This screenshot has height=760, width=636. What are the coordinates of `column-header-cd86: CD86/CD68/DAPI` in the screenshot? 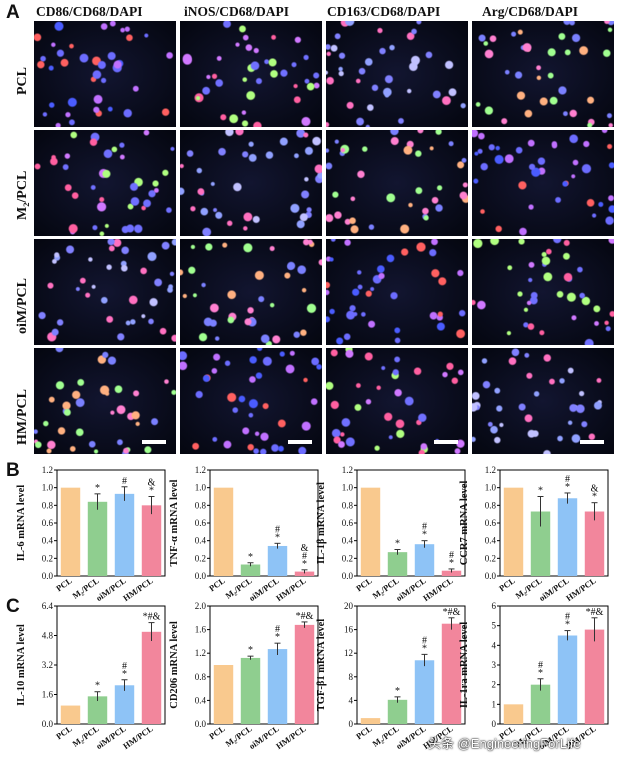 It's located at (89, 11).